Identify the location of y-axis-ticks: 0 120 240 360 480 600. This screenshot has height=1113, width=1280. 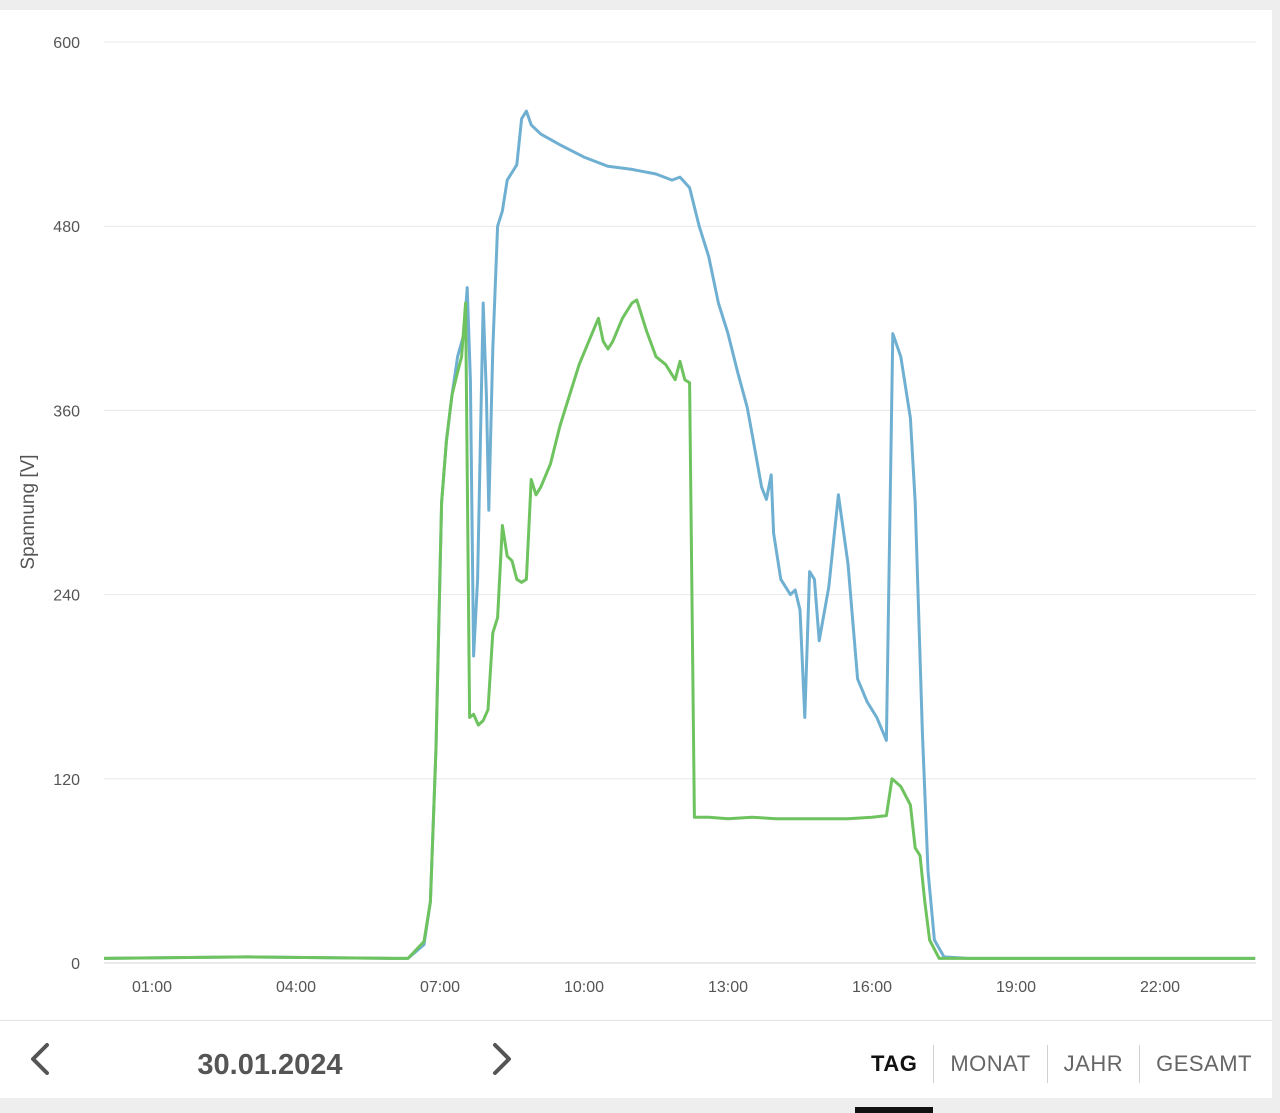
(66, 504).